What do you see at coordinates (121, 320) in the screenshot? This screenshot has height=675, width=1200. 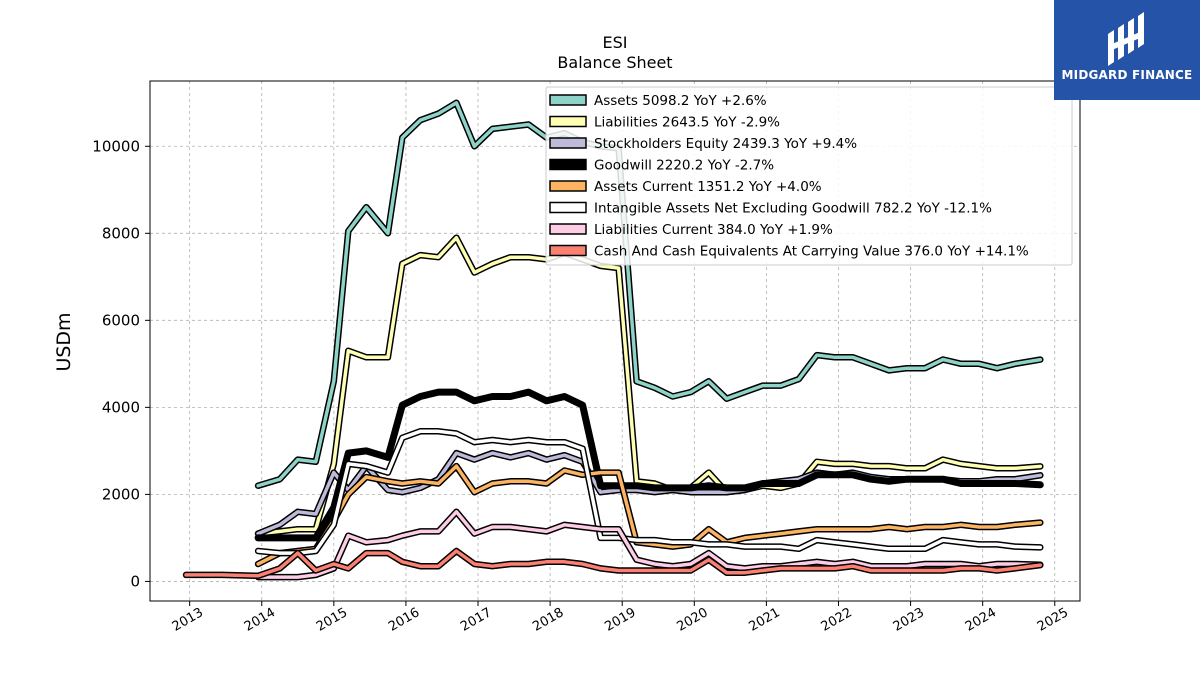 I see `y-tick-label: 6000` at bounding box center [121, 320].